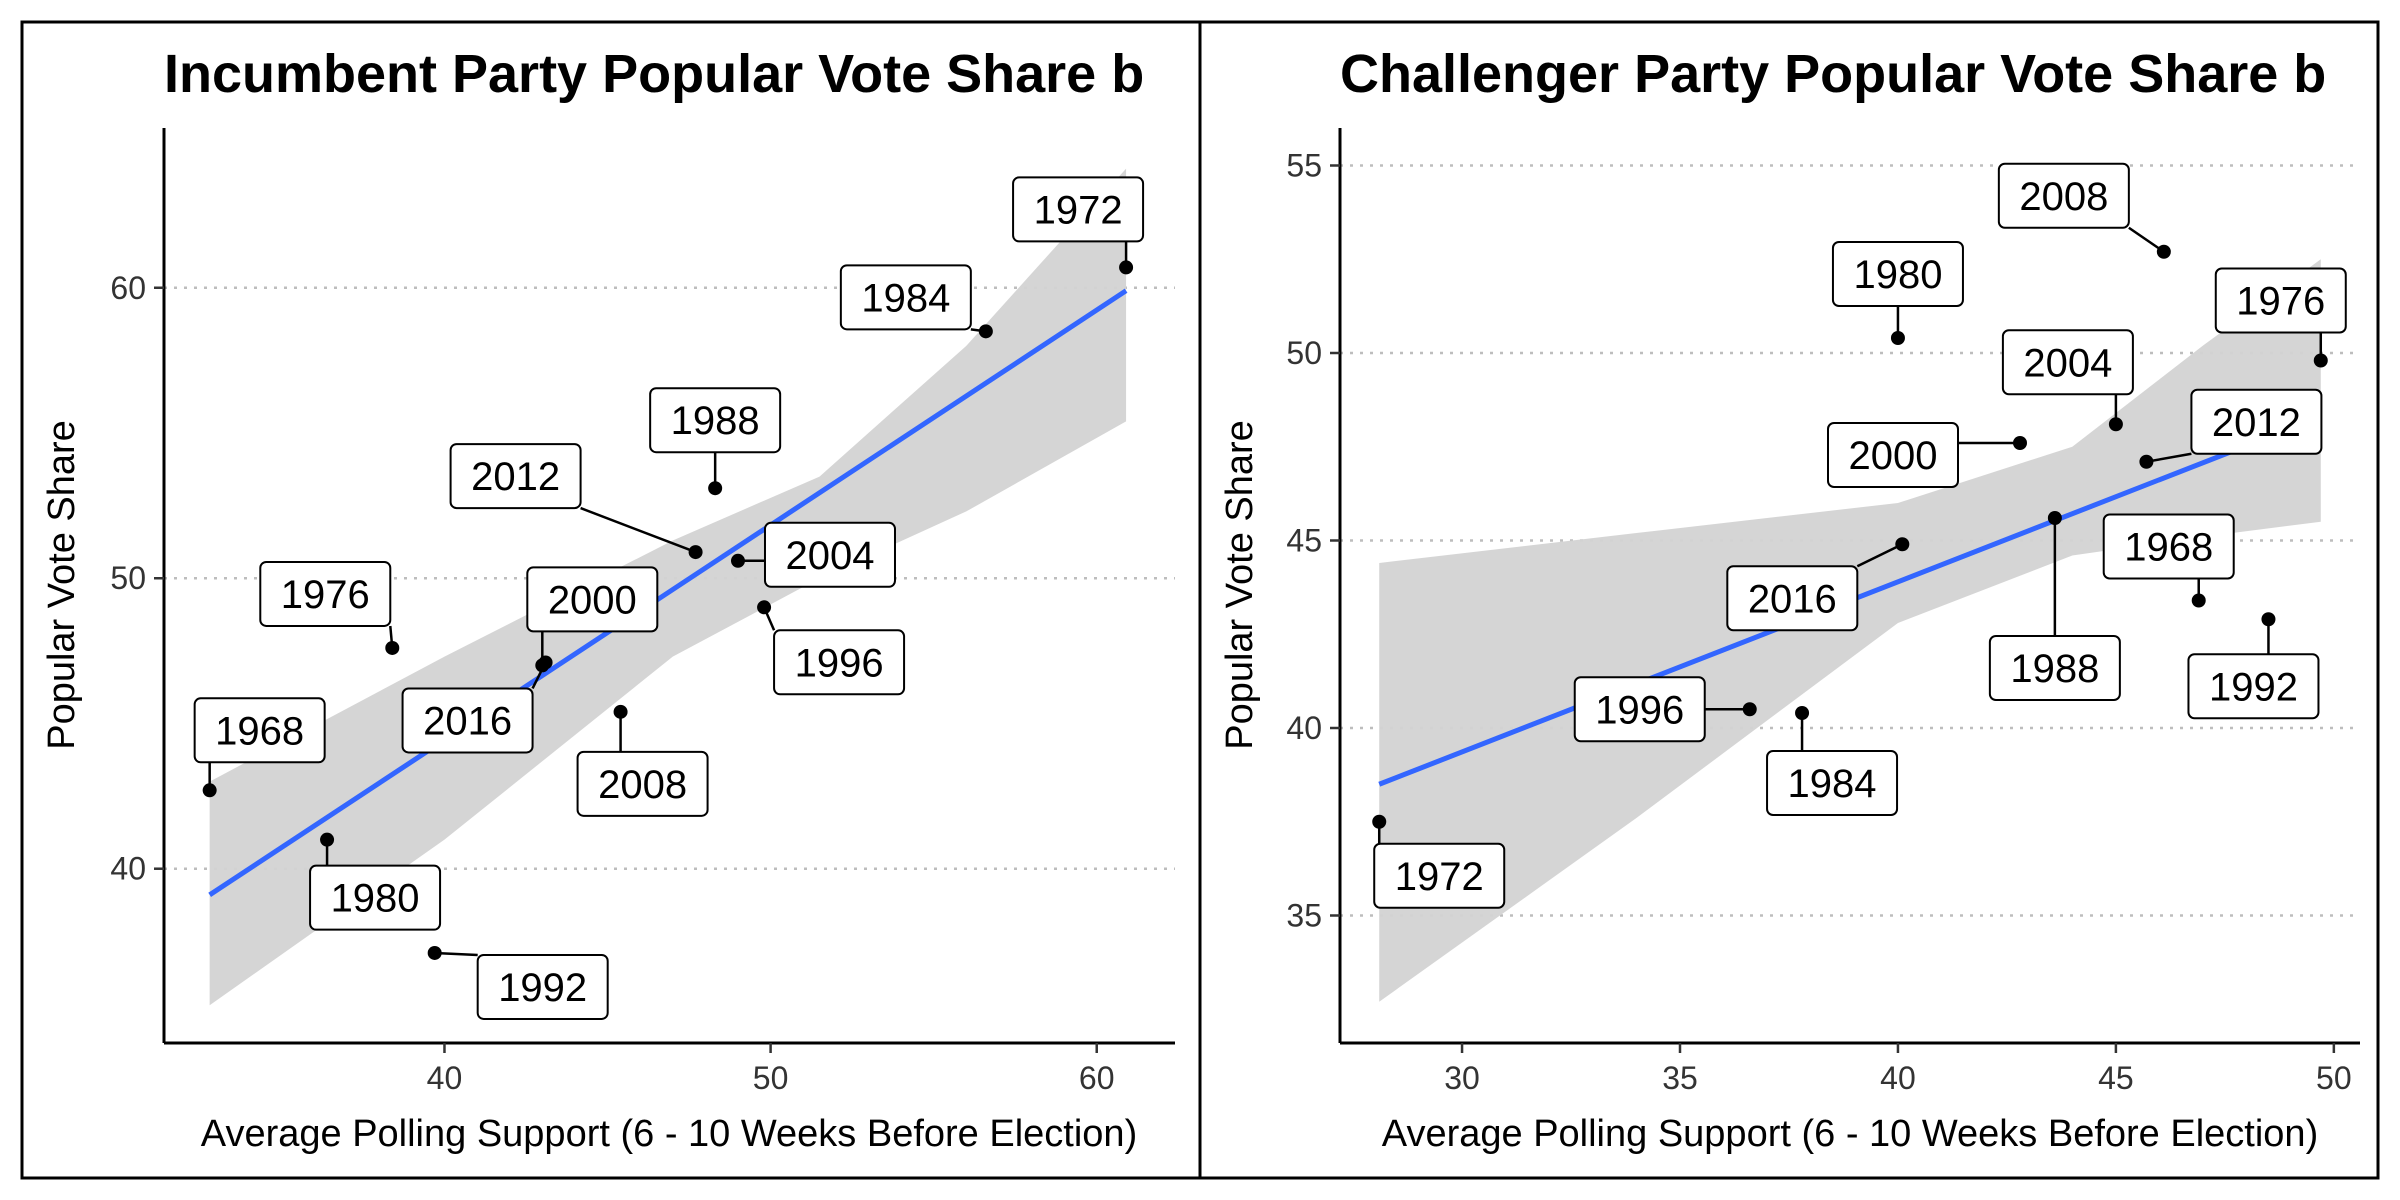  I want to click on year-label-text: 1984, so click(905, 298).